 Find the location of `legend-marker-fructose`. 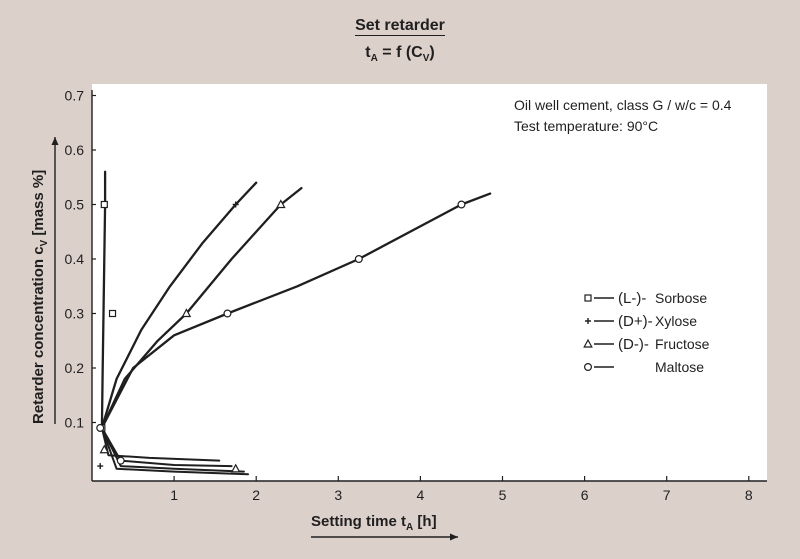

legend-marker-fructose is located at coordinates (588, 343).